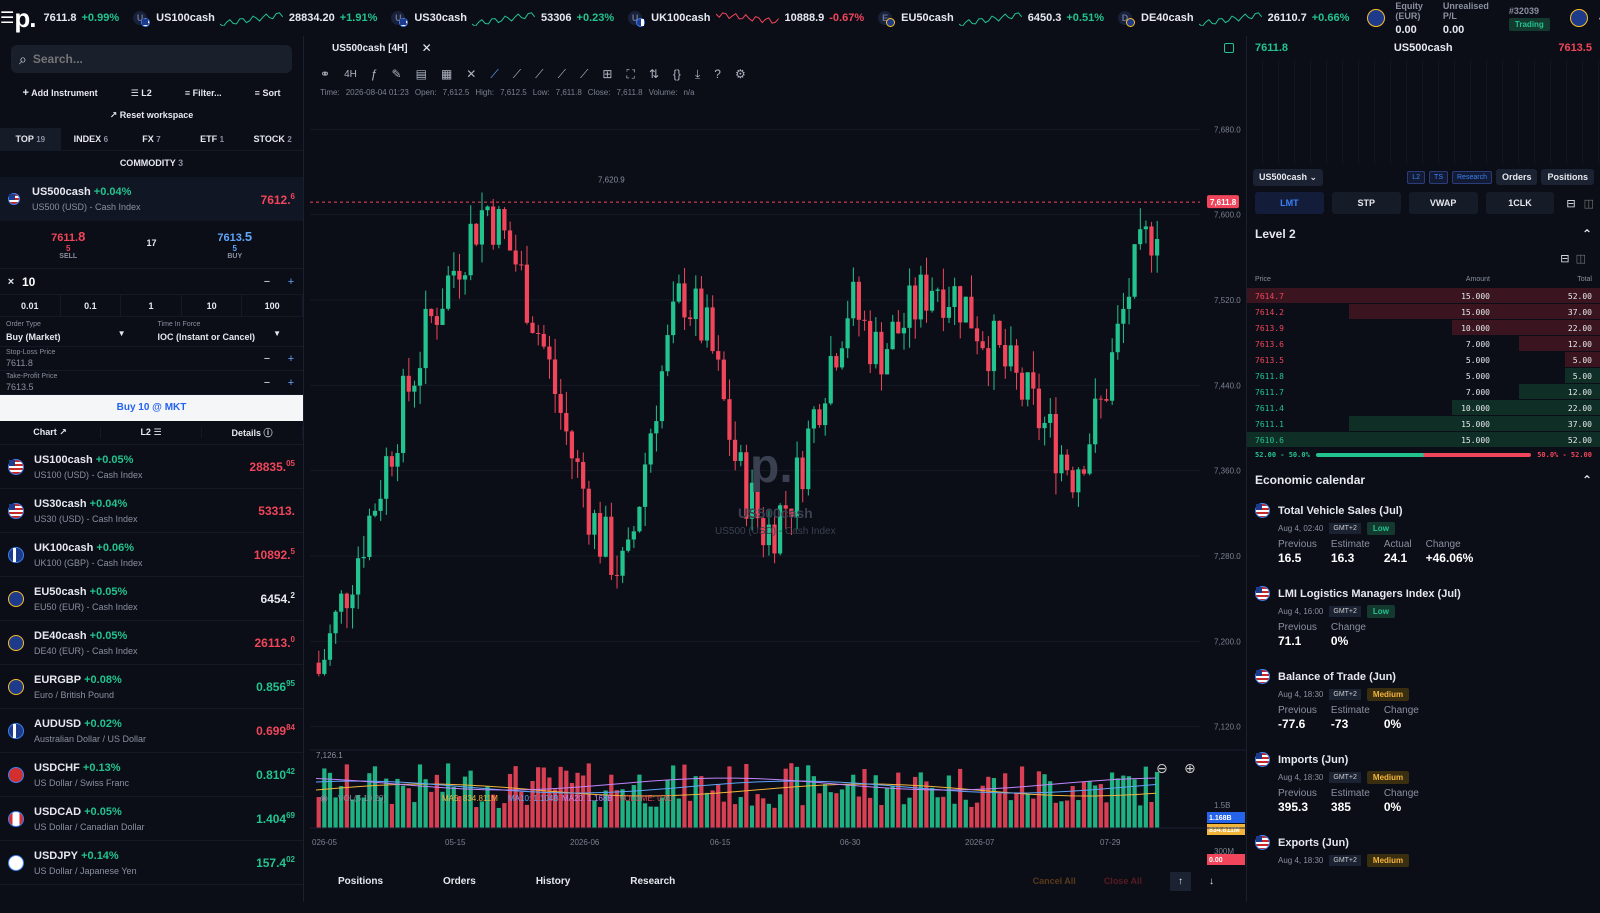 The height and width of the screenshot is (913, 1600). Describe the element at coordinates (291, 358) in the screenshot. I see `sl-plus-button: +` at that location.